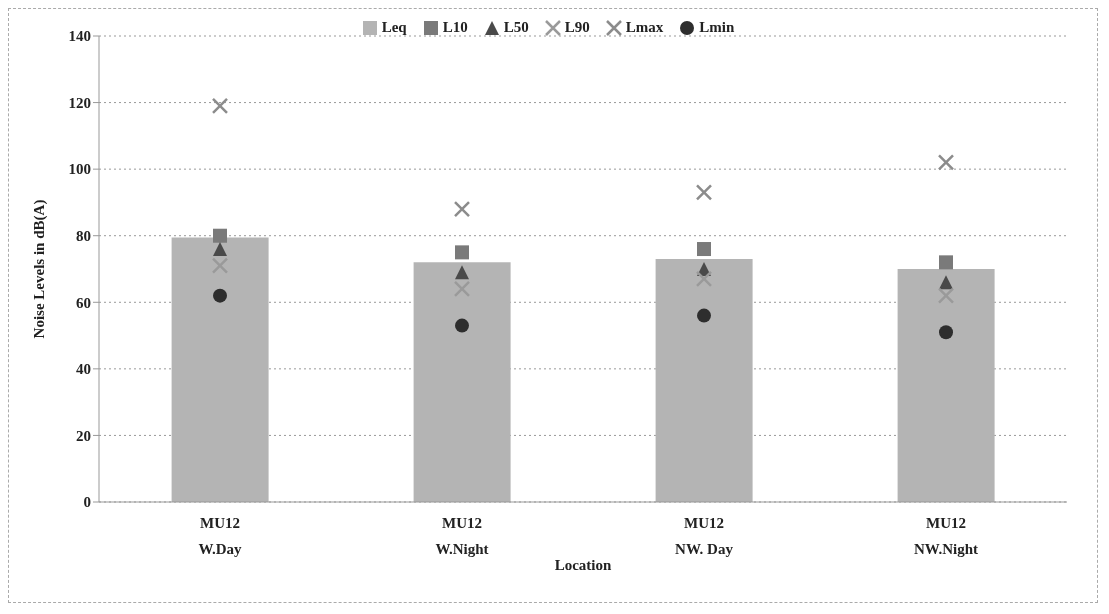 The height and width of the screenshot is (614, 1109). I want to click on legend-label: L10, so click(455, 27).